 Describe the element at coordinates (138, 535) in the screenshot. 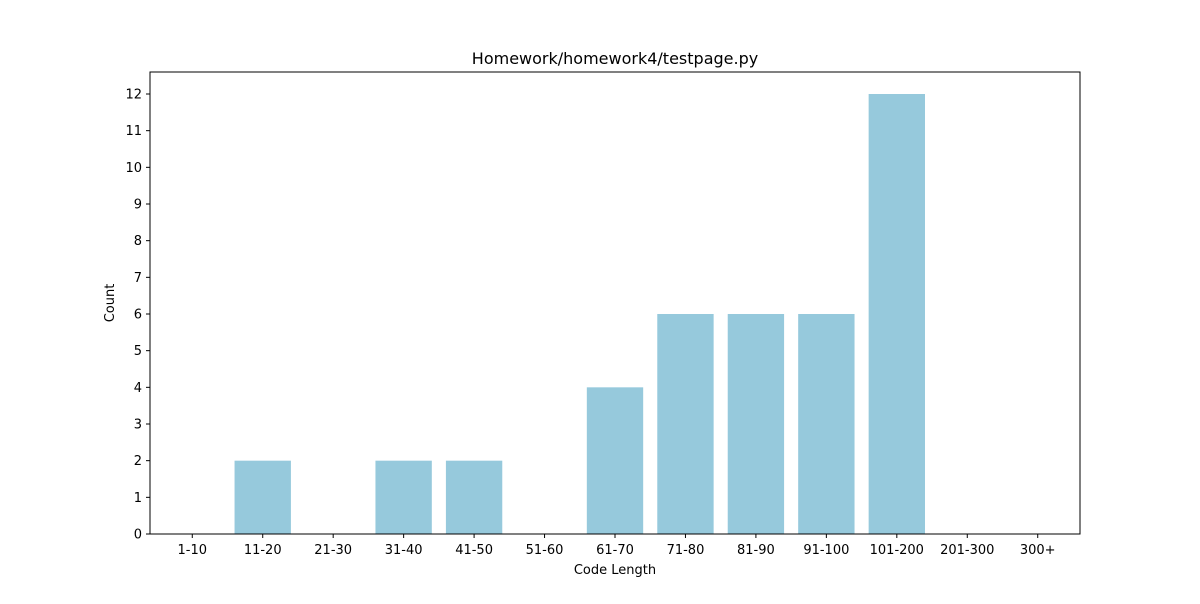

I see `y-tick-label: 0` at that location.